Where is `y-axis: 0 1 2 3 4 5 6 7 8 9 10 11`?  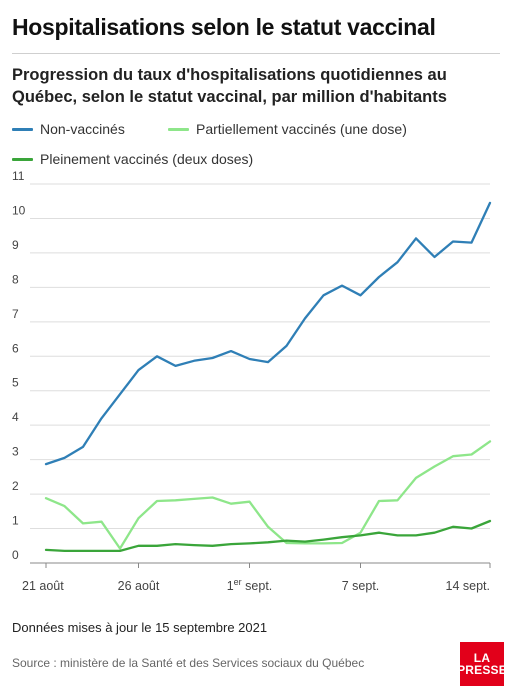 y-axis: 0 1 2 3 4 5 6 7 8 9 10 11 is located at coordinates (19, 365).